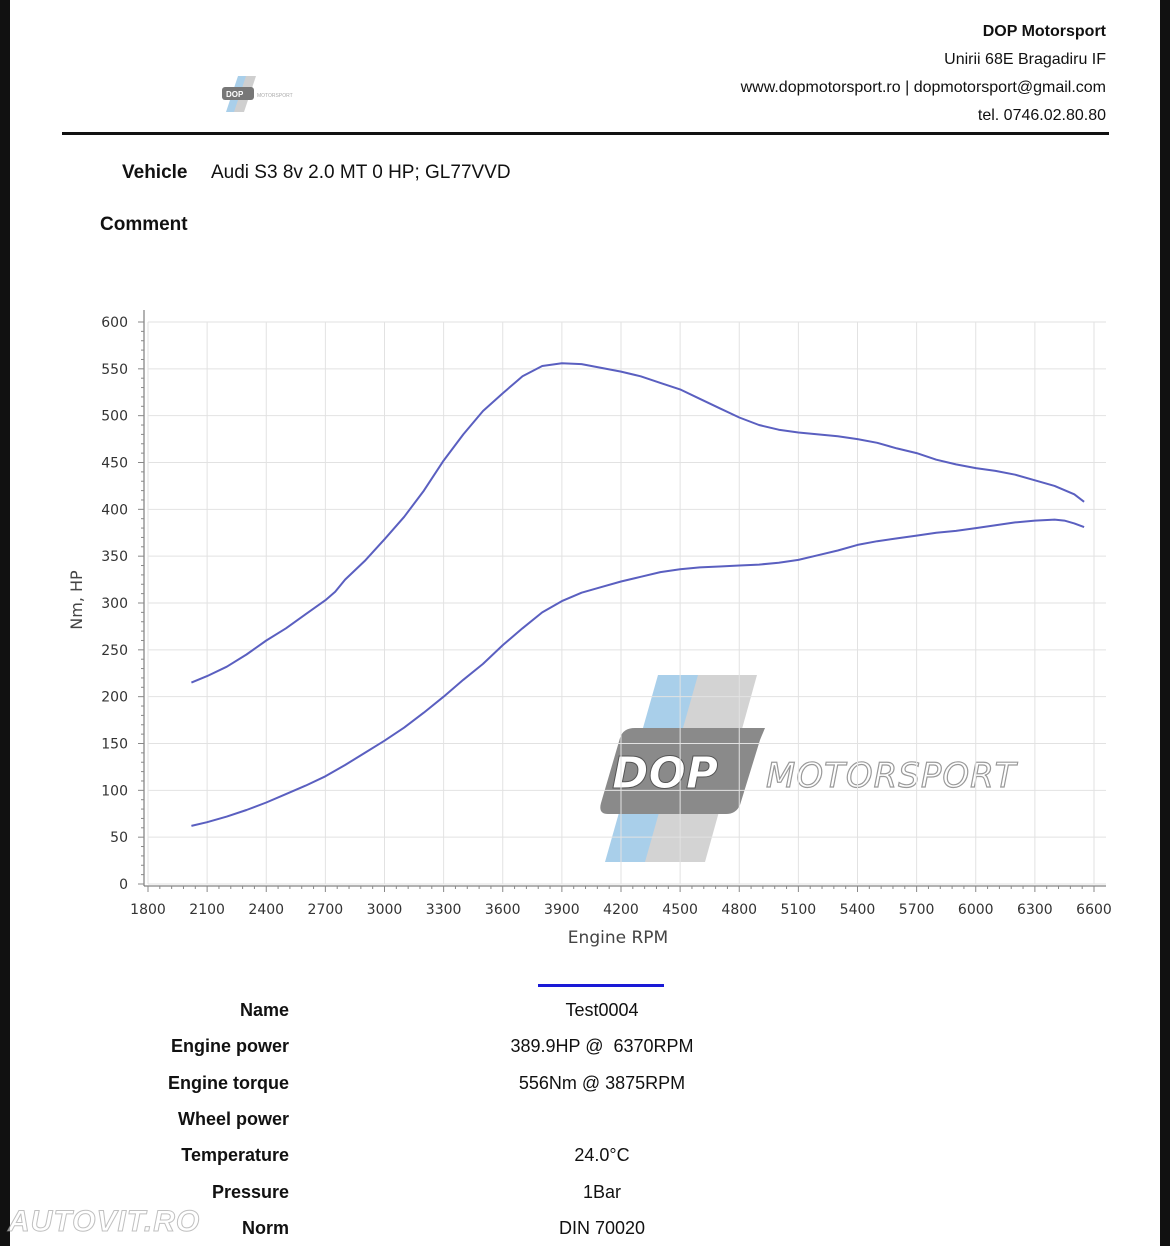 This screenshot has width=1170, height=1248. What do you see at coordinates (119, 838) in the screenshot?
I see `y-tick-label: 50` at bounding box center [119, 838].